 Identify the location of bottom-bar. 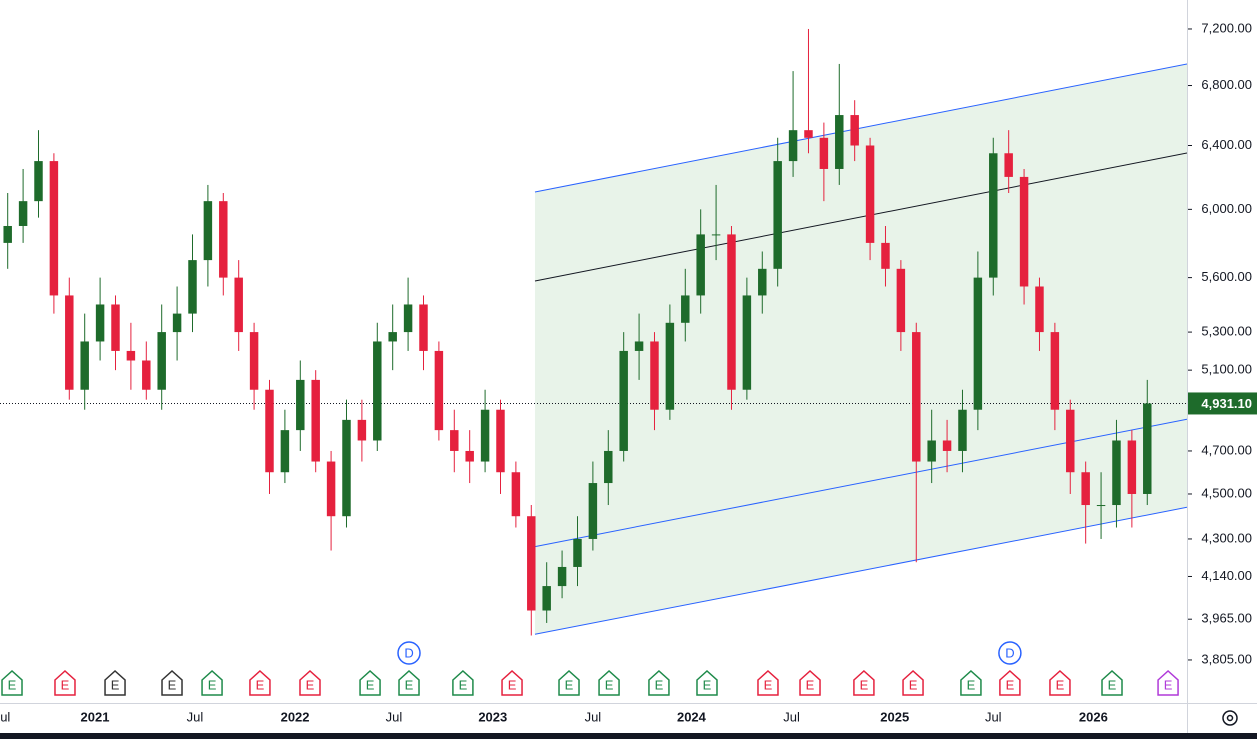
(628, 736).